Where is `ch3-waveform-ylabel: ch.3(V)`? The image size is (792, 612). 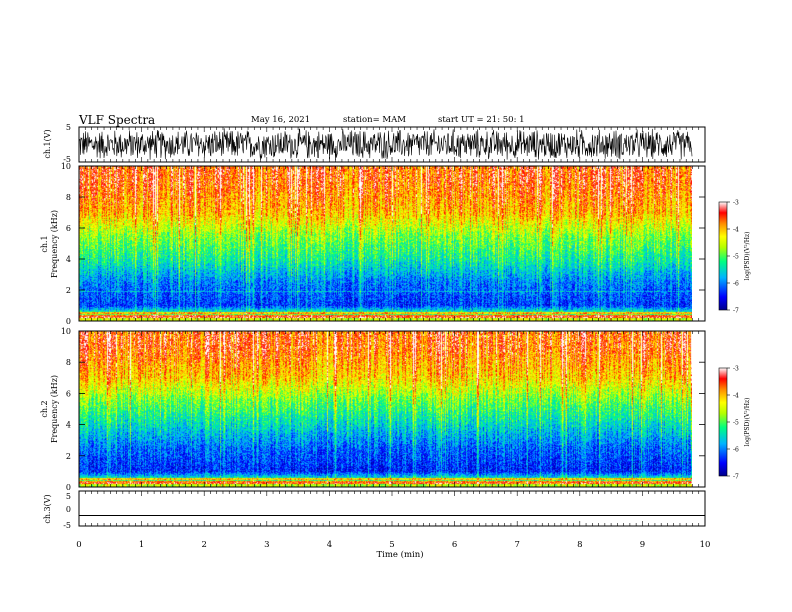
ch3-waveform-ylabel: ch.3(V) is located at coordinates (47, 508).